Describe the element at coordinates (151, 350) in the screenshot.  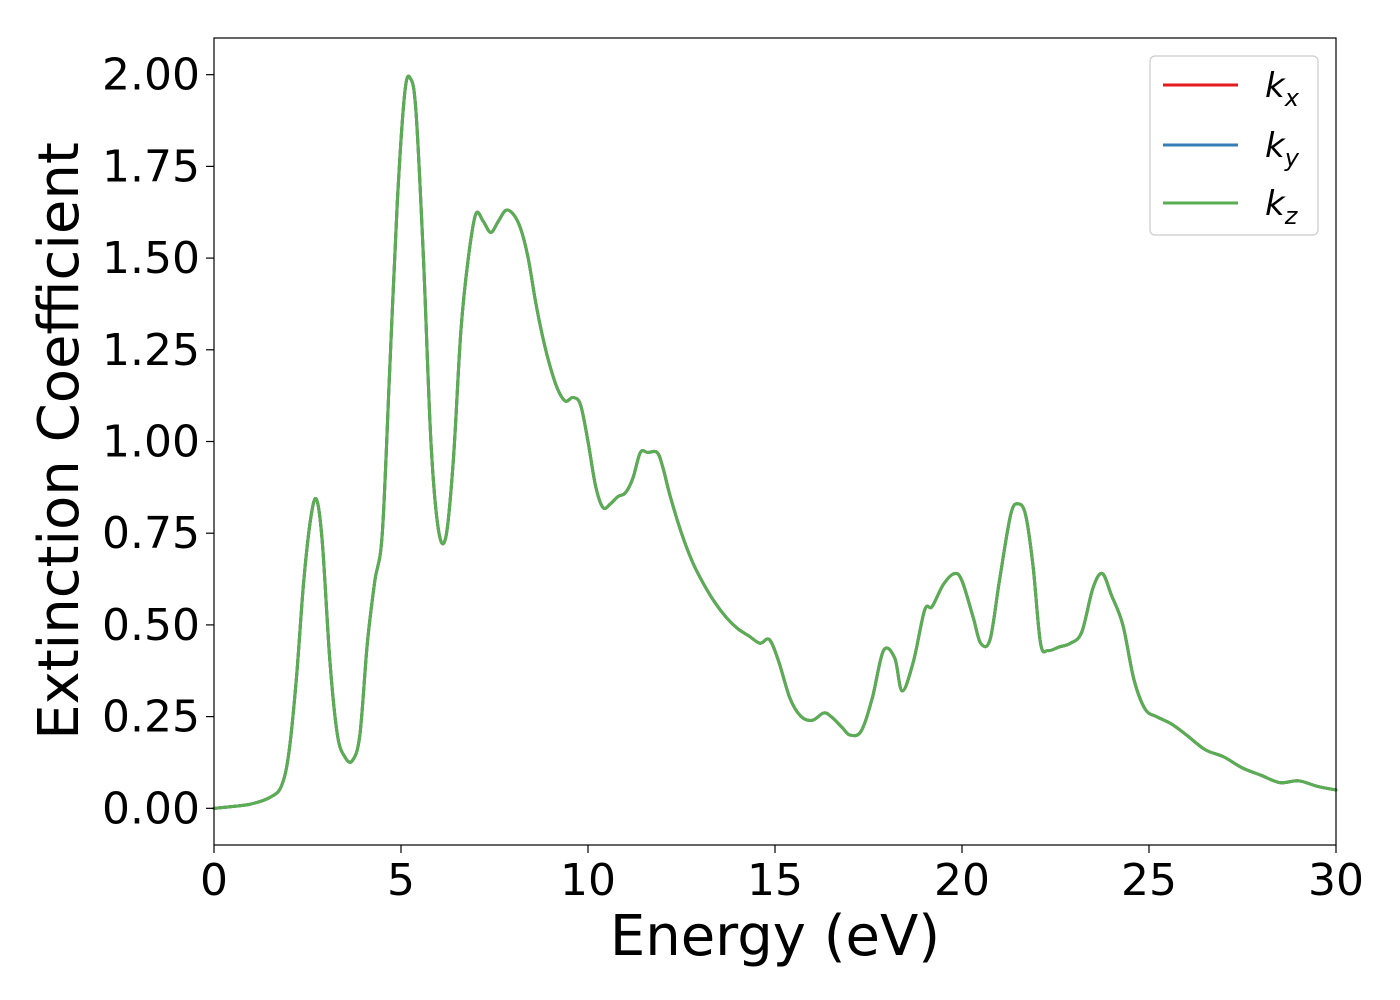
I see `y-tick-label: 1.25` at that location.